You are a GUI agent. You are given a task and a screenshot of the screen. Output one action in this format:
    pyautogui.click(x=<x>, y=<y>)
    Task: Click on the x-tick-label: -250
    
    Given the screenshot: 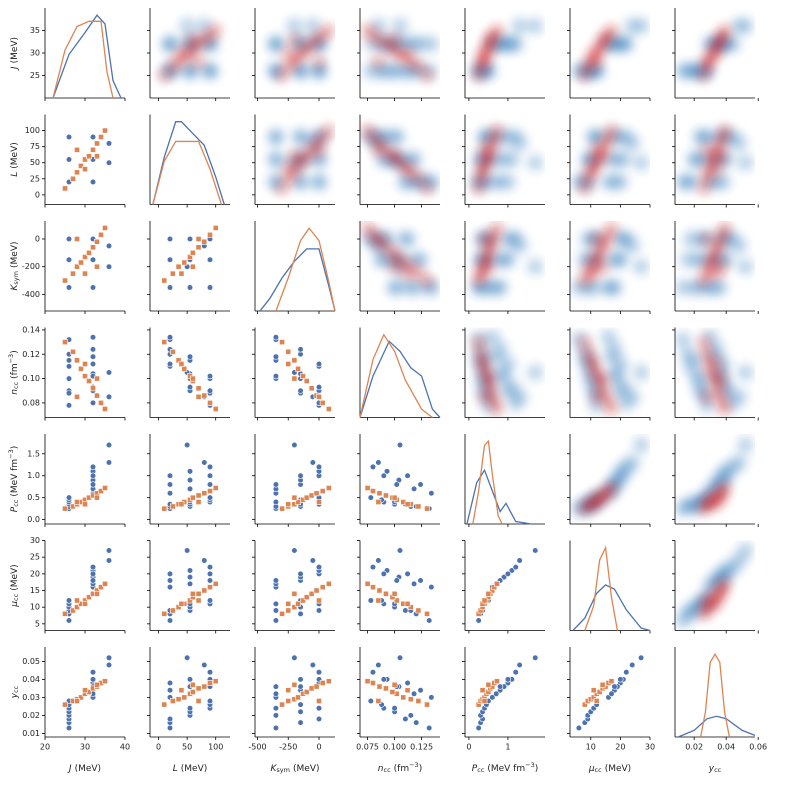 What is the action you would take?
    pyautogui.click(x=288, y=747)
    